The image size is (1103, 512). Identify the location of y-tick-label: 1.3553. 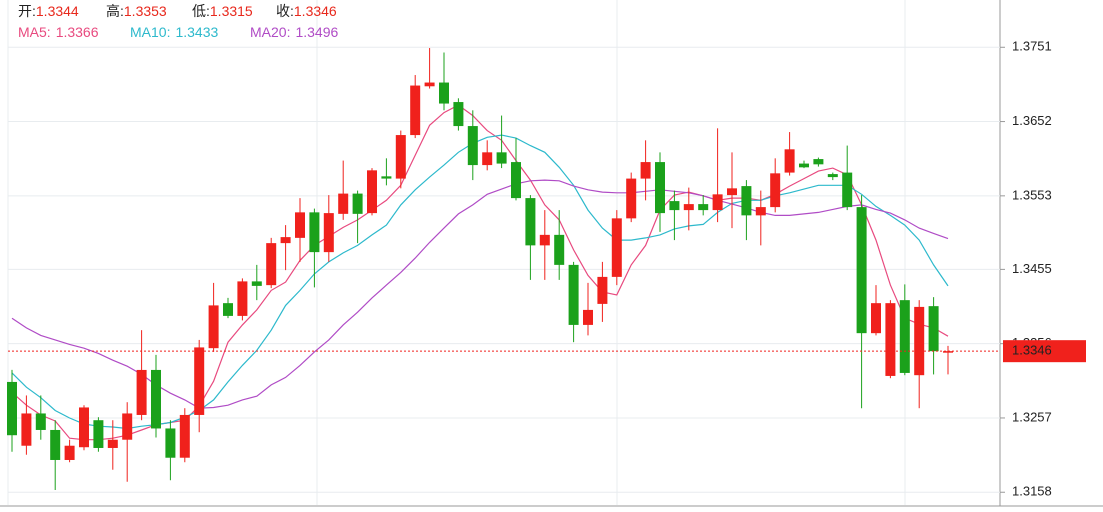
(1032, 194).